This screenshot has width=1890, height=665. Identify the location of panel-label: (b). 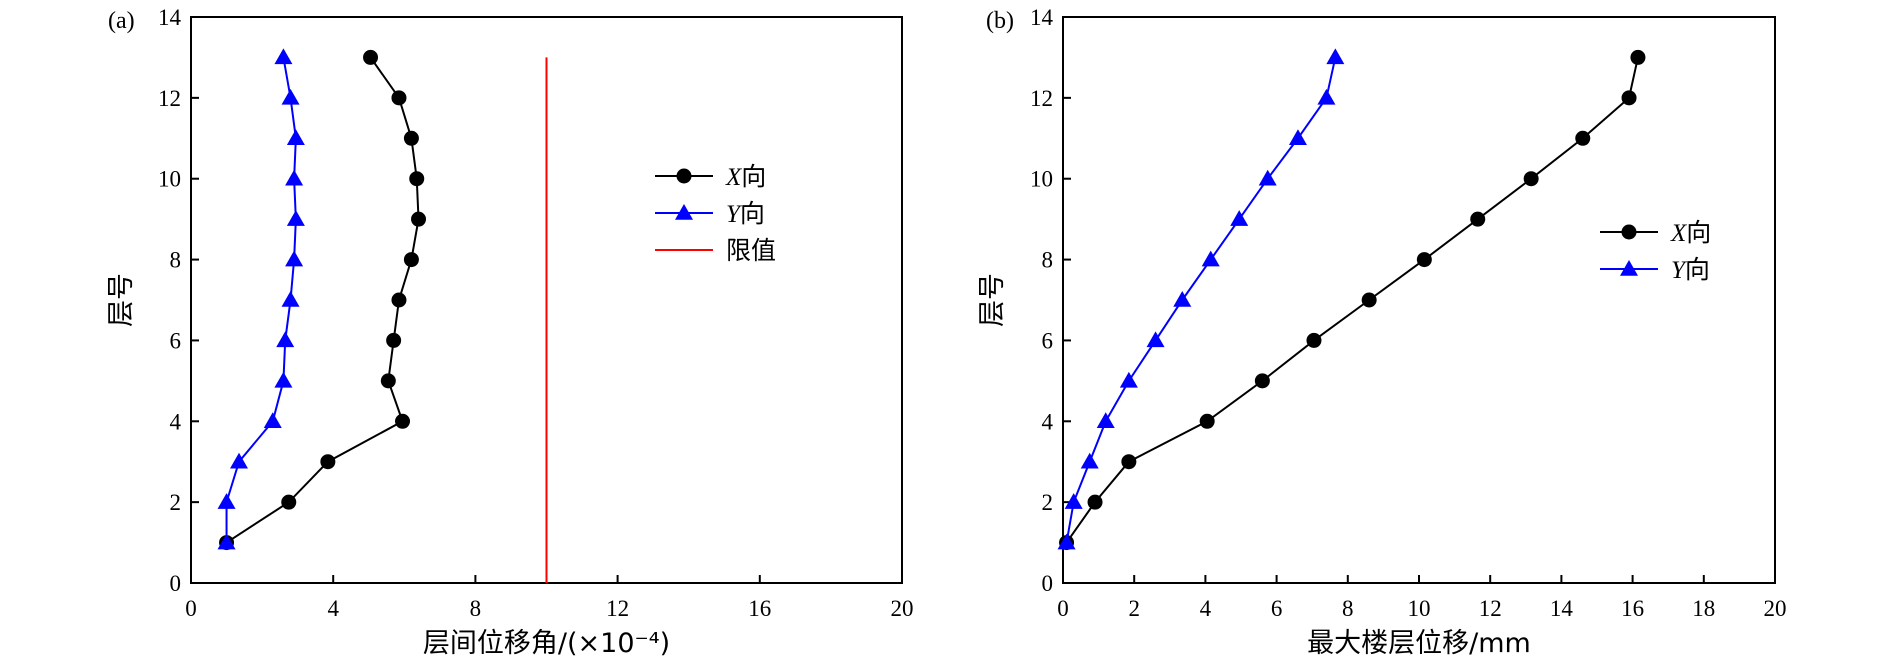
(1000, 21).